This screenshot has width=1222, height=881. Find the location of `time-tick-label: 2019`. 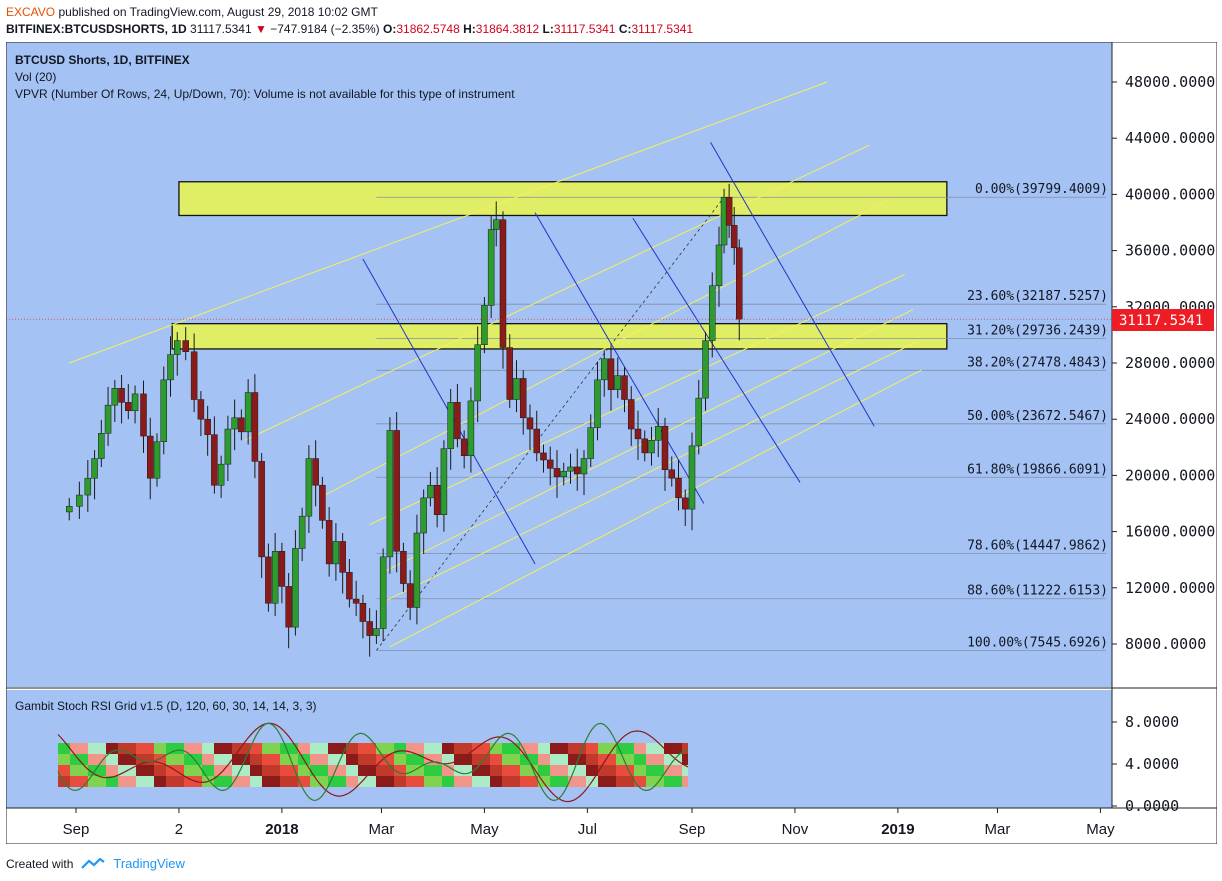

time-tick-label: 2019 is located at coordinates (897, 829).